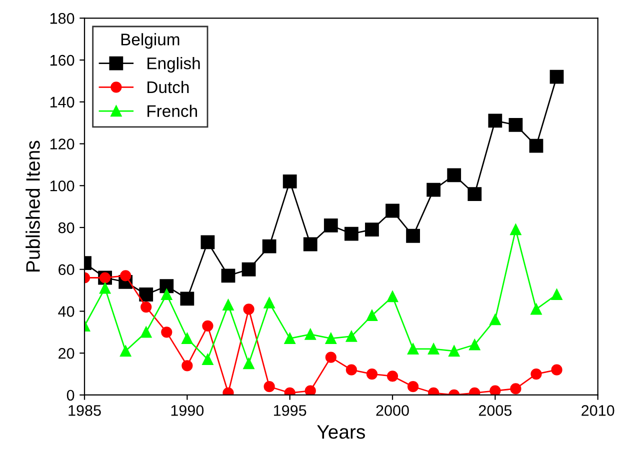  What do you see at coordinates (341, 432) in the screenshot?
I see `x-axis-title: Years` at bounding box center [341, 432].